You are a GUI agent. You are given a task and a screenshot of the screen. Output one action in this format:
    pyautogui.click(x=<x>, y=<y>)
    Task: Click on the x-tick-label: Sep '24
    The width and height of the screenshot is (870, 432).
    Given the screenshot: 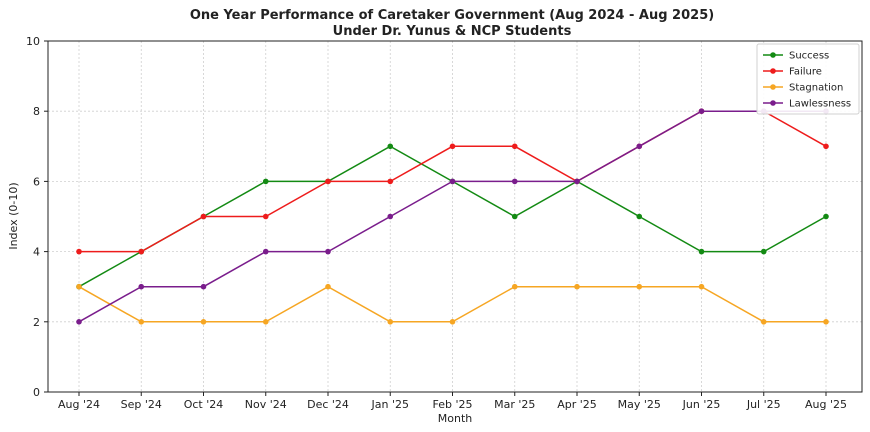 What is the action you would take?
    pyautogui.click(x=141, y=404)
    